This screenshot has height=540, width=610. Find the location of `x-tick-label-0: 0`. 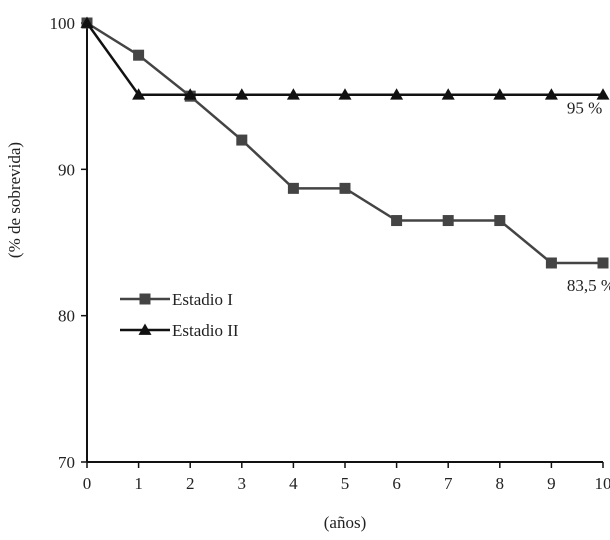

x-tick-label-0: 0 is located at coordinates (87, 483).